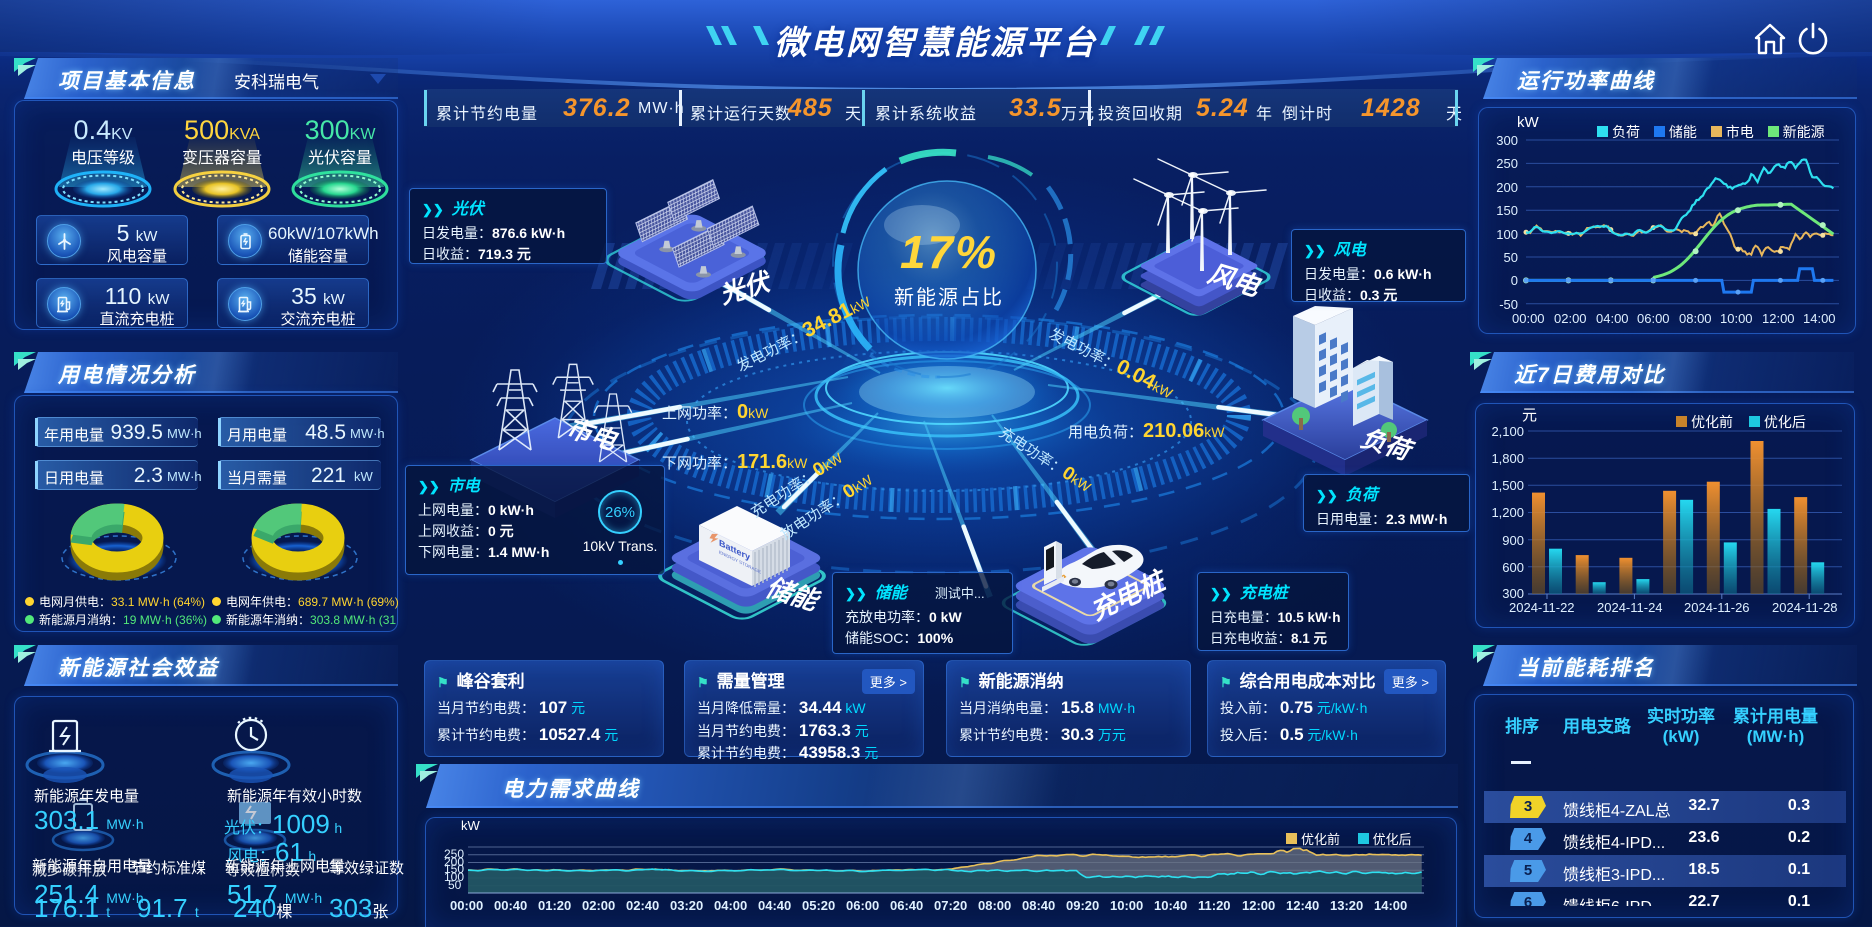 This screenshot has height=927, width=1872. I want to click on svg-text: 新能源占比, so click(949, 297).